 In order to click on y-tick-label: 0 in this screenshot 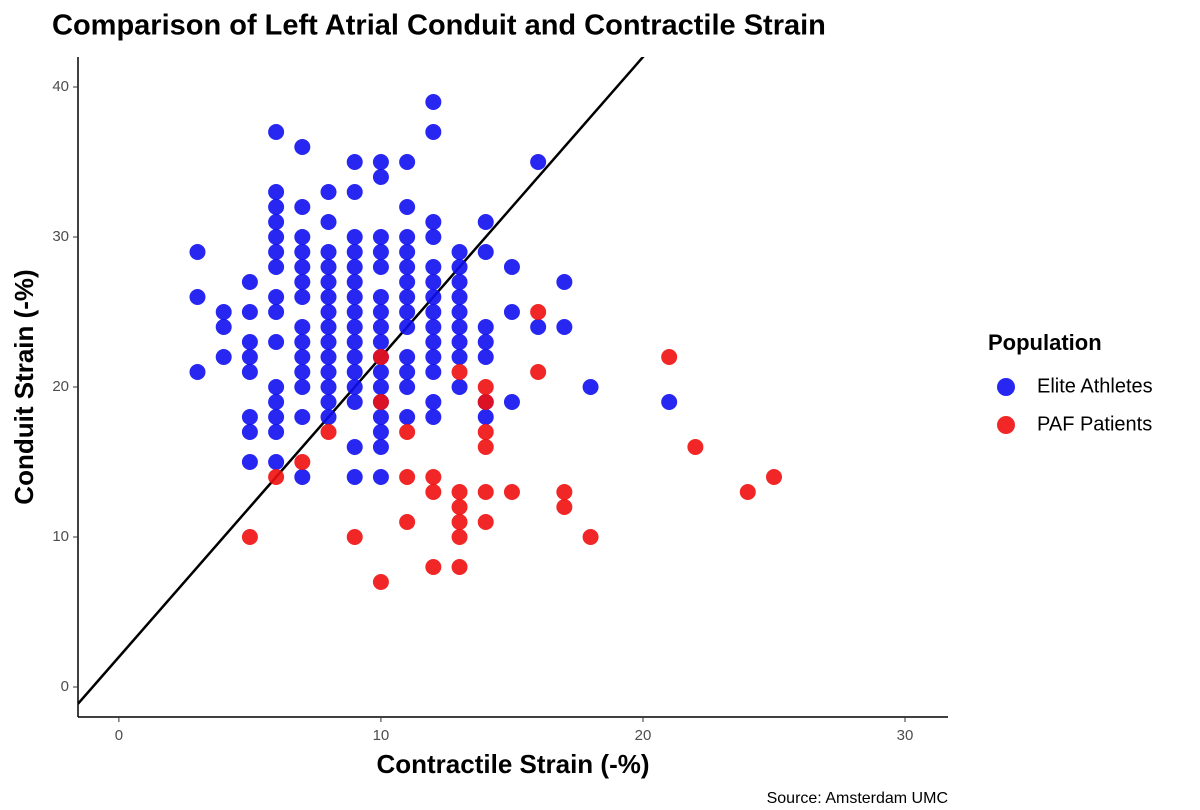, I will do `click(65, 686)`.